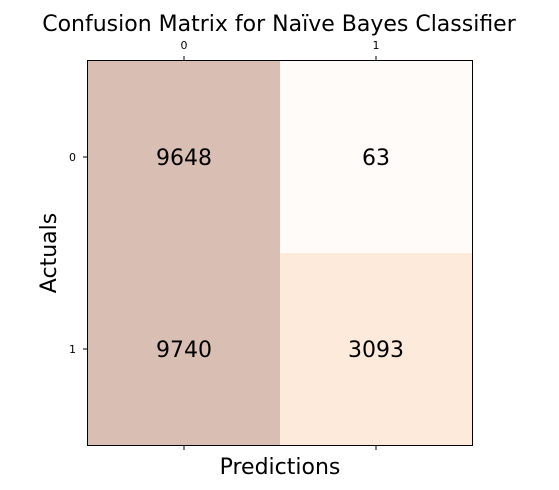  What do you see at coordinates (72, 157) in the screenshot?
I see `y-tick-label-0: 0` at bounding box center [72, 157].